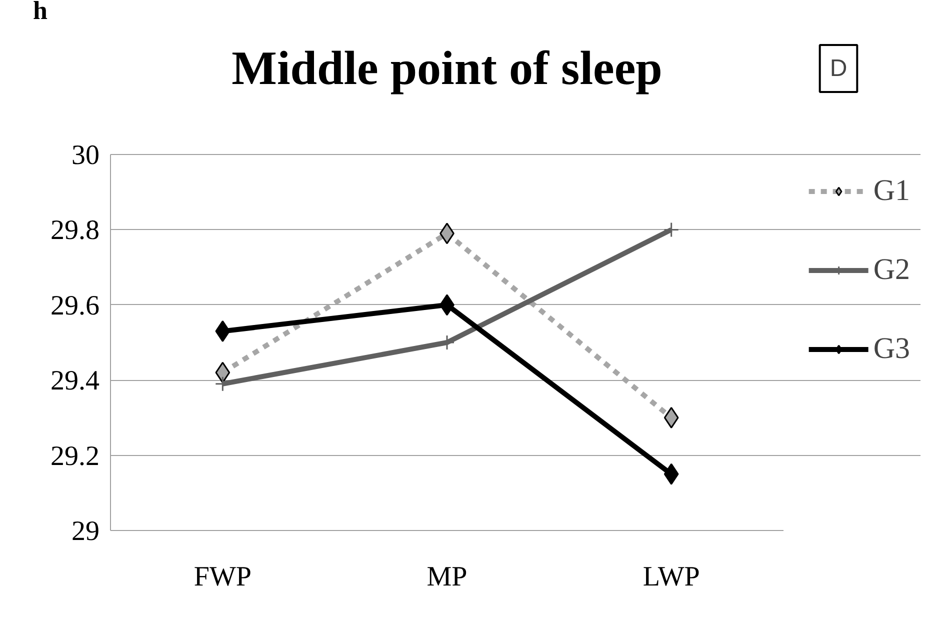 The width and height of the screenshot is (929, 635). I want to click on legend-label: G1, so click(891, 191).